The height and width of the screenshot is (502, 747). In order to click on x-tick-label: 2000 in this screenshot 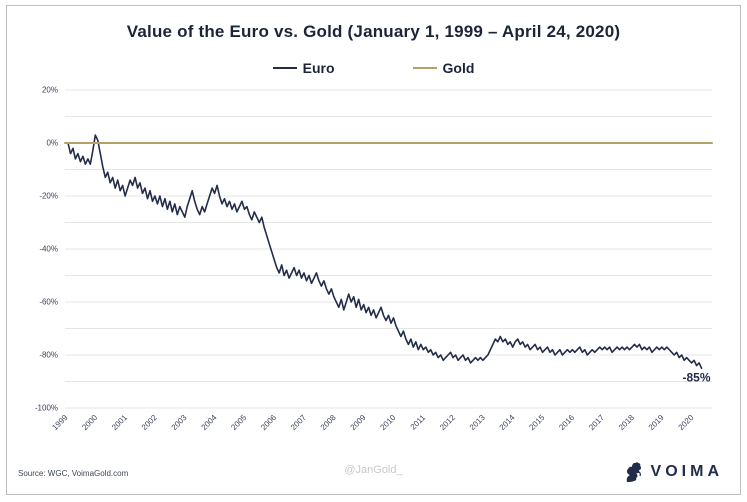, I will do `click(89, 422)`.